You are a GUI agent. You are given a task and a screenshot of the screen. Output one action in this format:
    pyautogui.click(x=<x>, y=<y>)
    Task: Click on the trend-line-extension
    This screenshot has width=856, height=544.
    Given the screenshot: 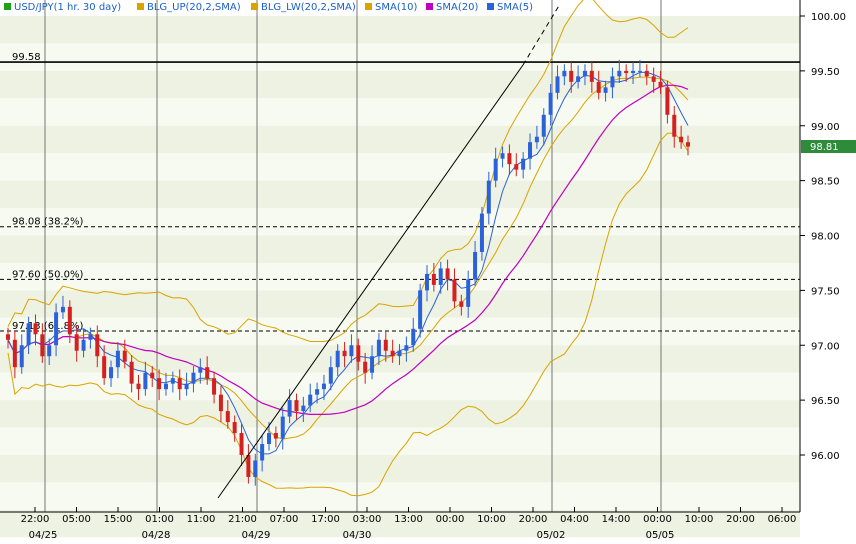 What is the action you would take?
    pyautogui.click(x=541, y=34)
    